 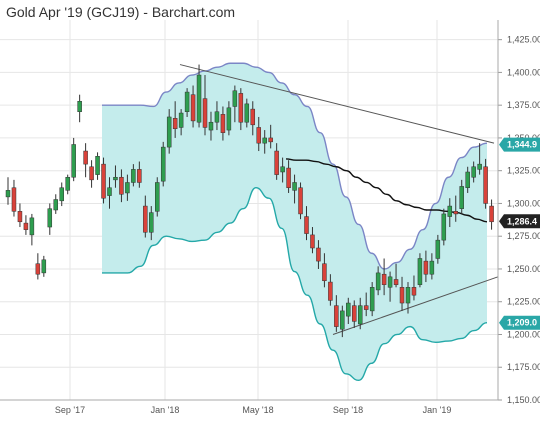 What do you see at coordinates (523, 367) in the screenshot?
I see `y-tick-label: 1,175.000` at bounding box center [523, 367].